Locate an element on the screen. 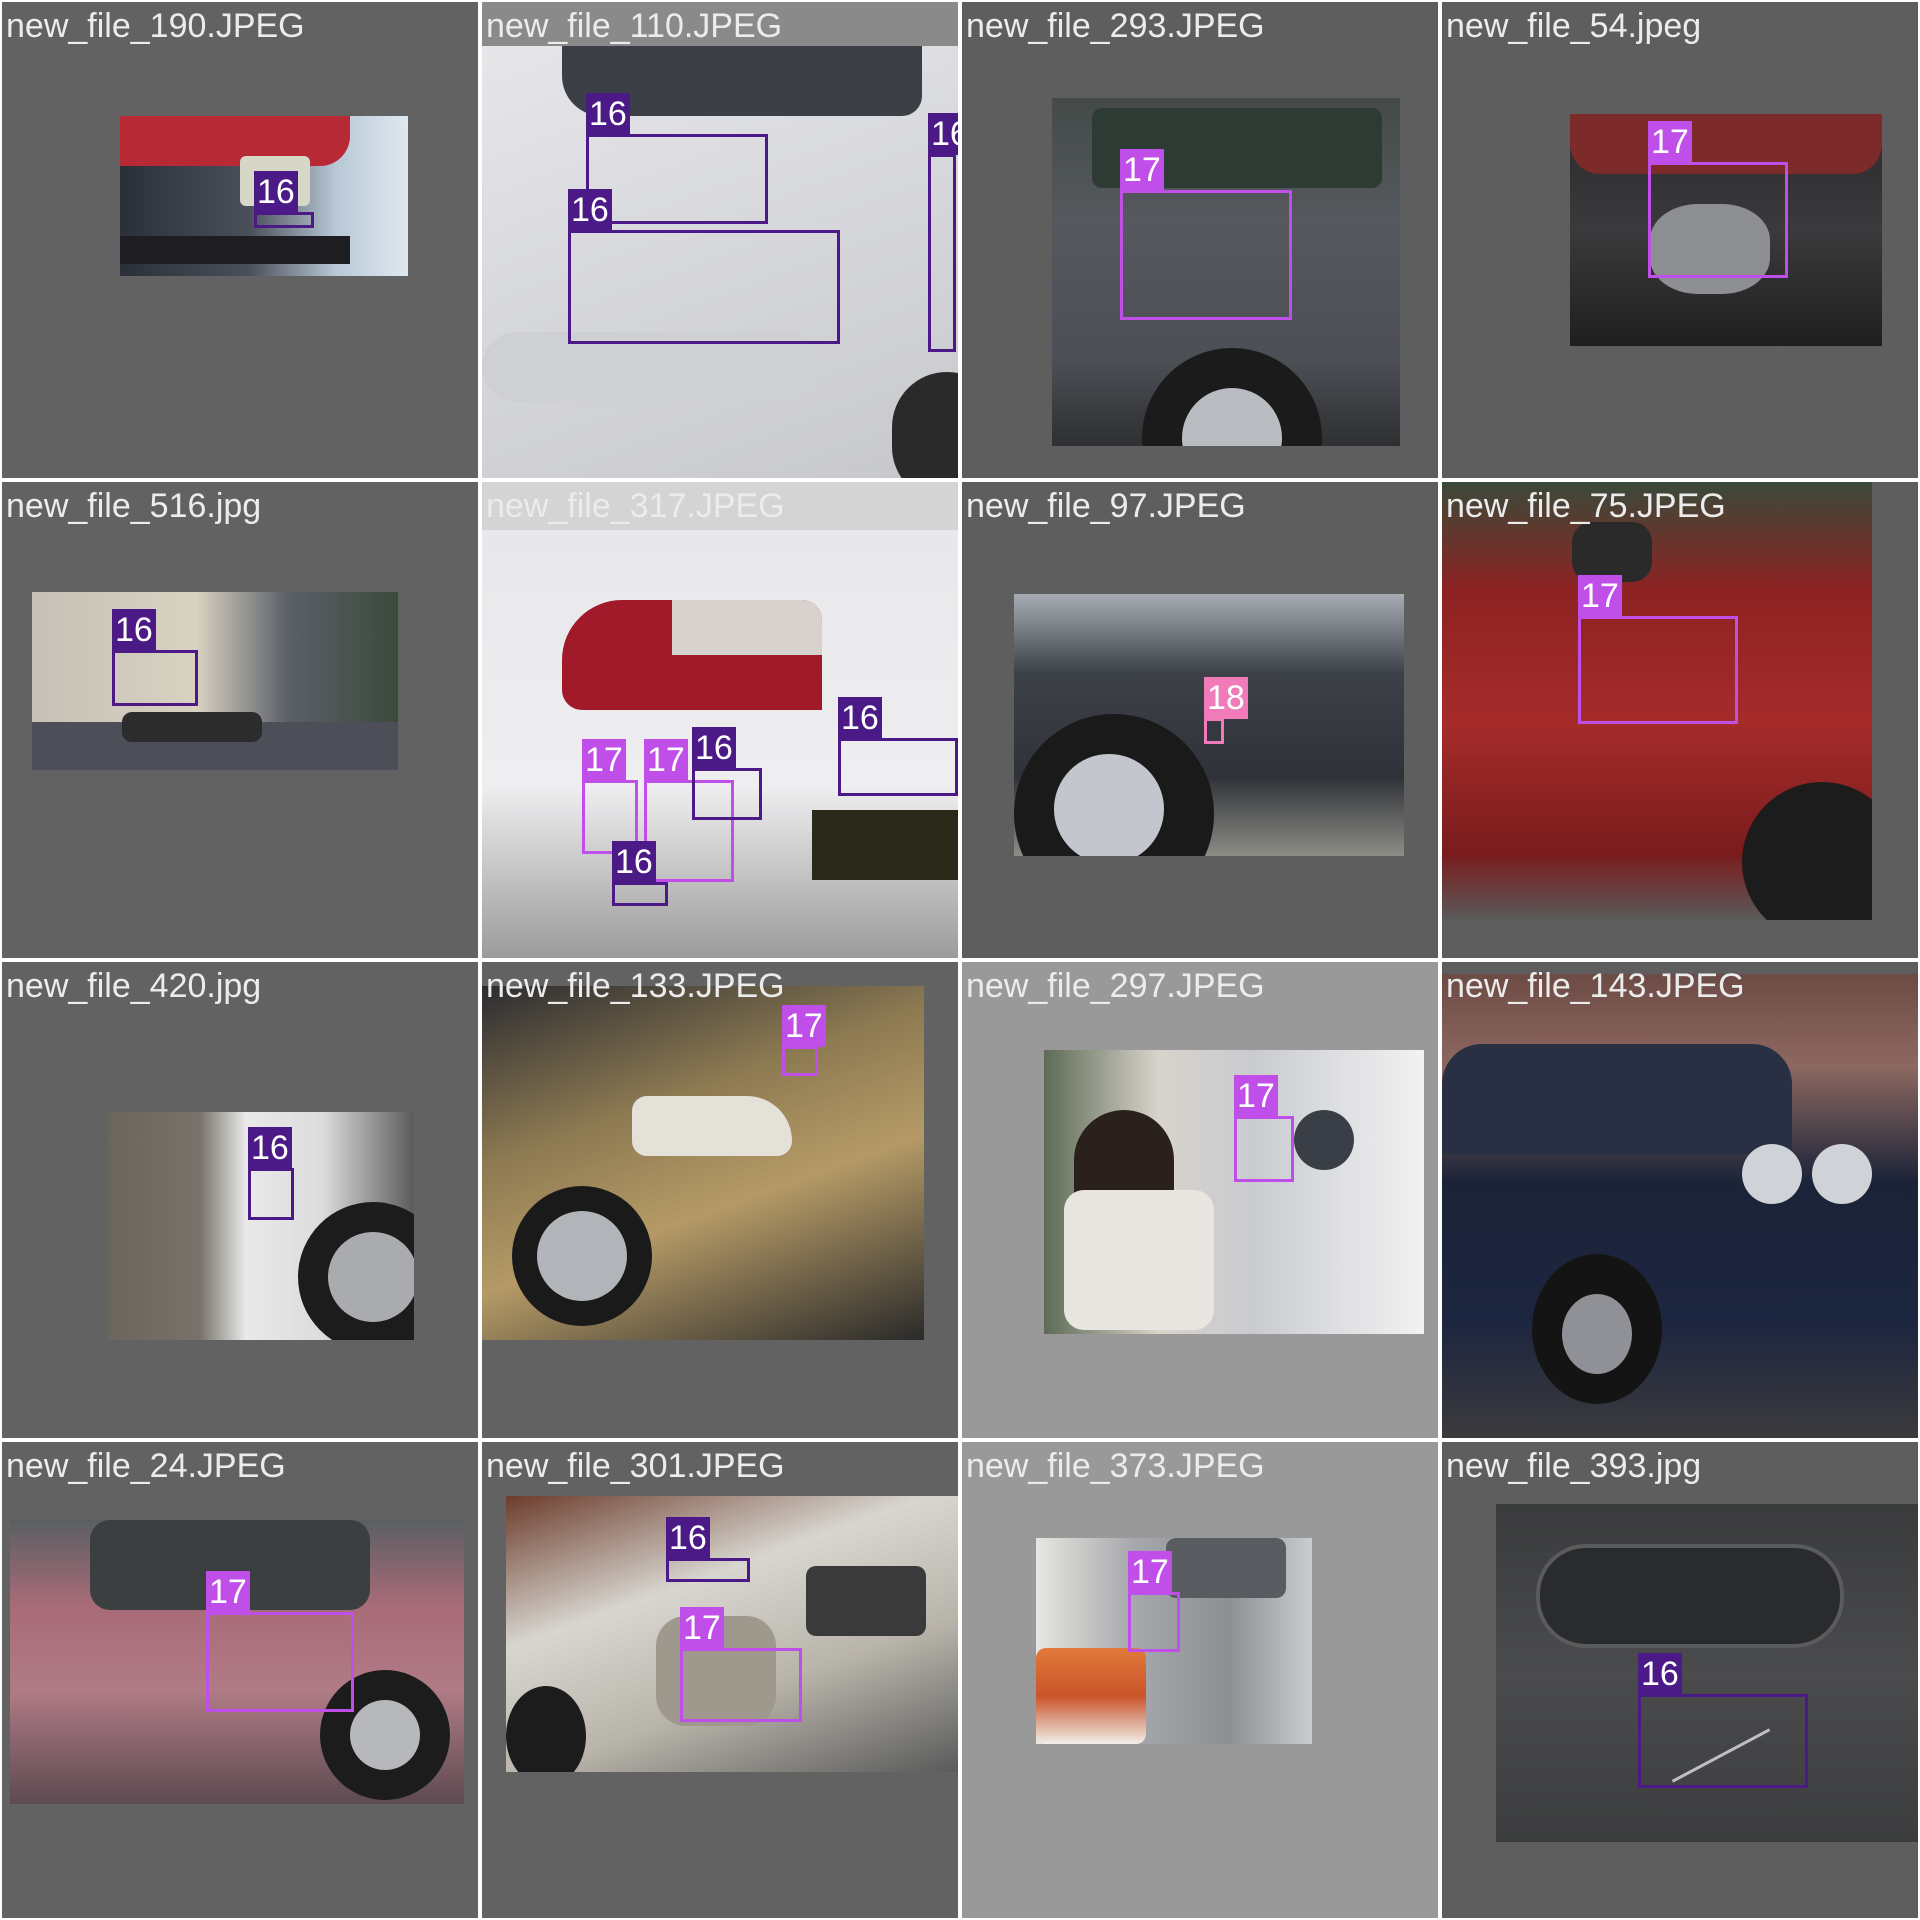  tile-new-file-393: new_file_393.jpg 16 is located at coordinates (1680, 1680).